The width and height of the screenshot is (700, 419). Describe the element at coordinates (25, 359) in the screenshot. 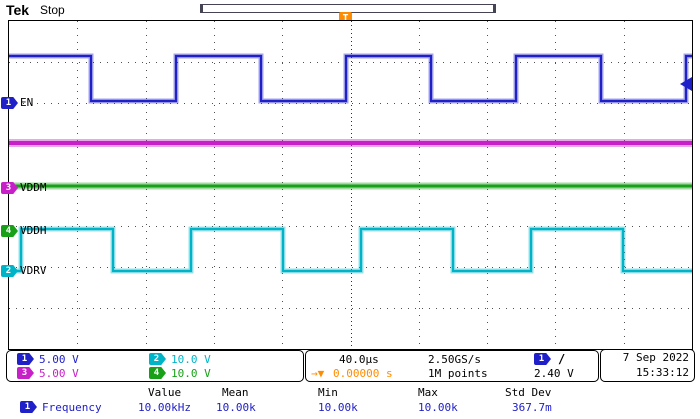

I see `ch1-badge: 1` at that location.